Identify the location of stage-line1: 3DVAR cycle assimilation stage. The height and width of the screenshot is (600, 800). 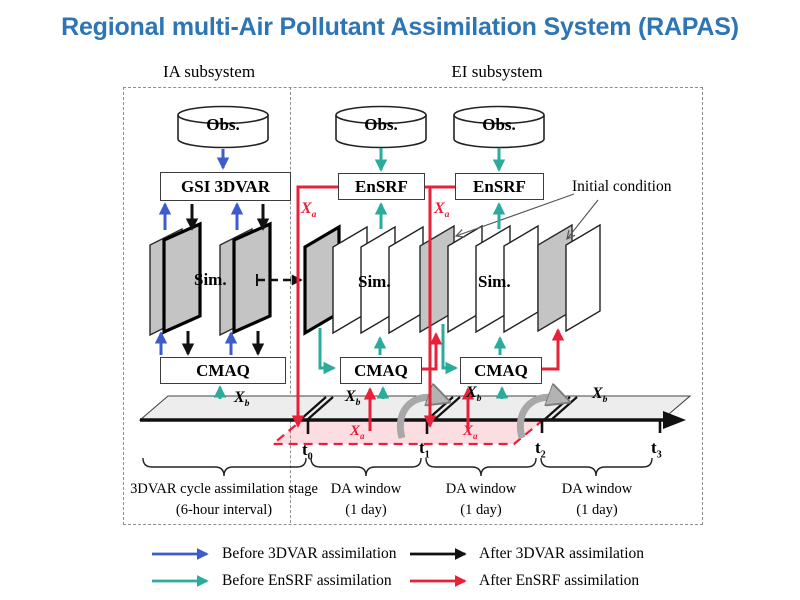
(224, 489).